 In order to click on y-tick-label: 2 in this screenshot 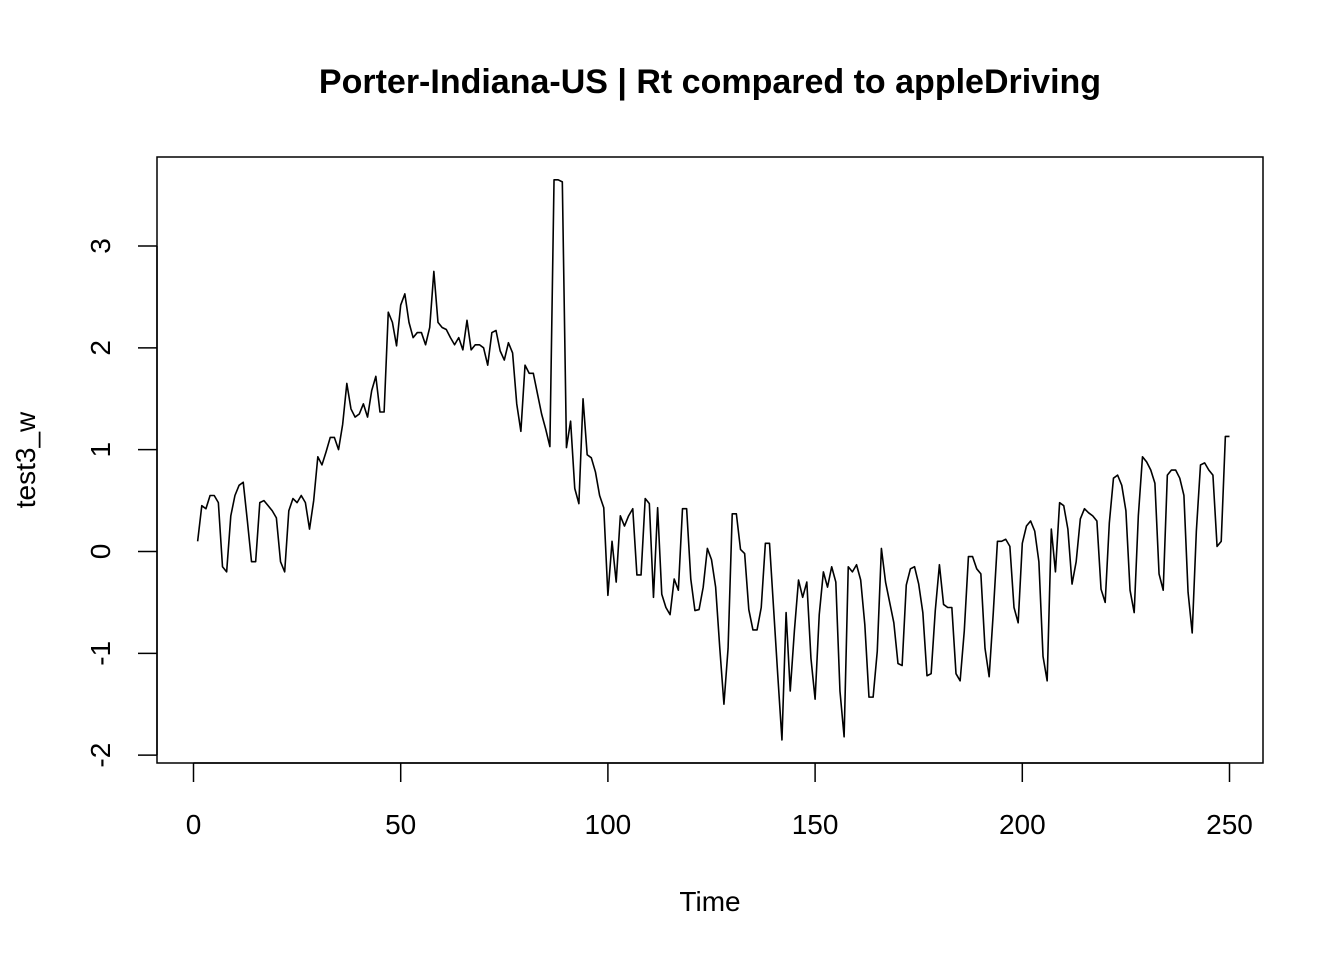, I will do `click(100, 348)`.